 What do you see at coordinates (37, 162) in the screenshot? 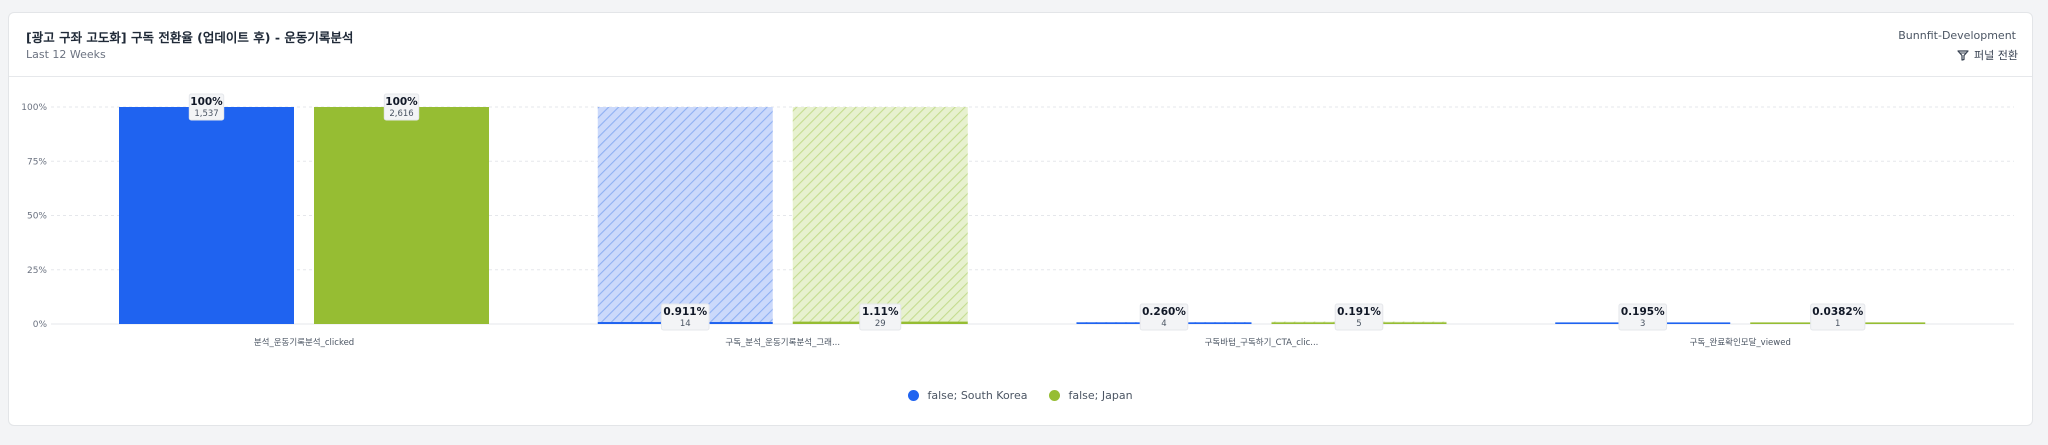
I see `y-tick-label: 75%` at bounding box center [37, 162].